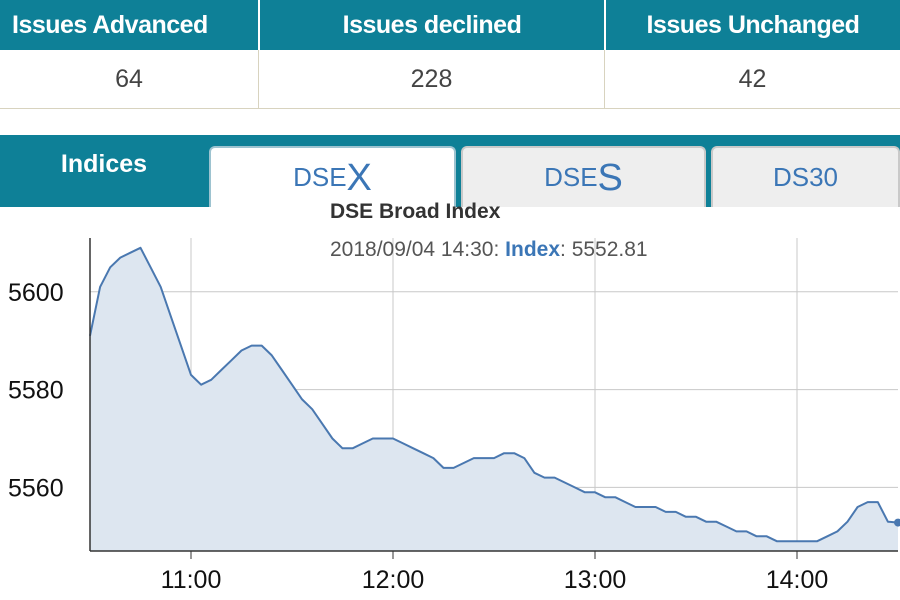  I want to click on chart-title: DSE Broad Index, so click(415, 211).